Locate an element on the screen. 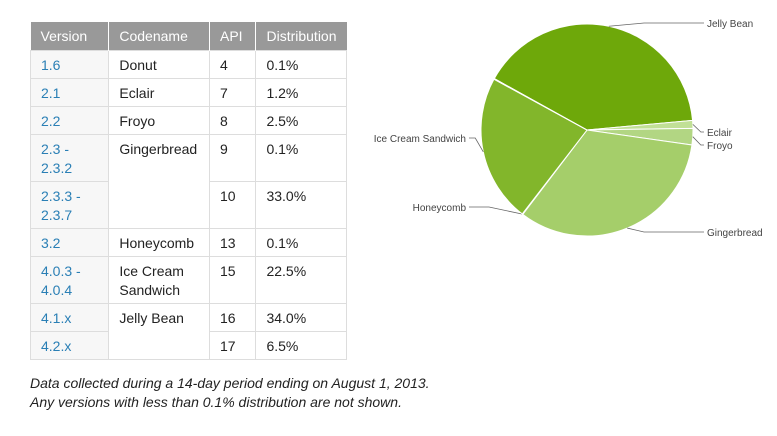  distribution-cell: 1.2% is located at coordinates (301, 92).